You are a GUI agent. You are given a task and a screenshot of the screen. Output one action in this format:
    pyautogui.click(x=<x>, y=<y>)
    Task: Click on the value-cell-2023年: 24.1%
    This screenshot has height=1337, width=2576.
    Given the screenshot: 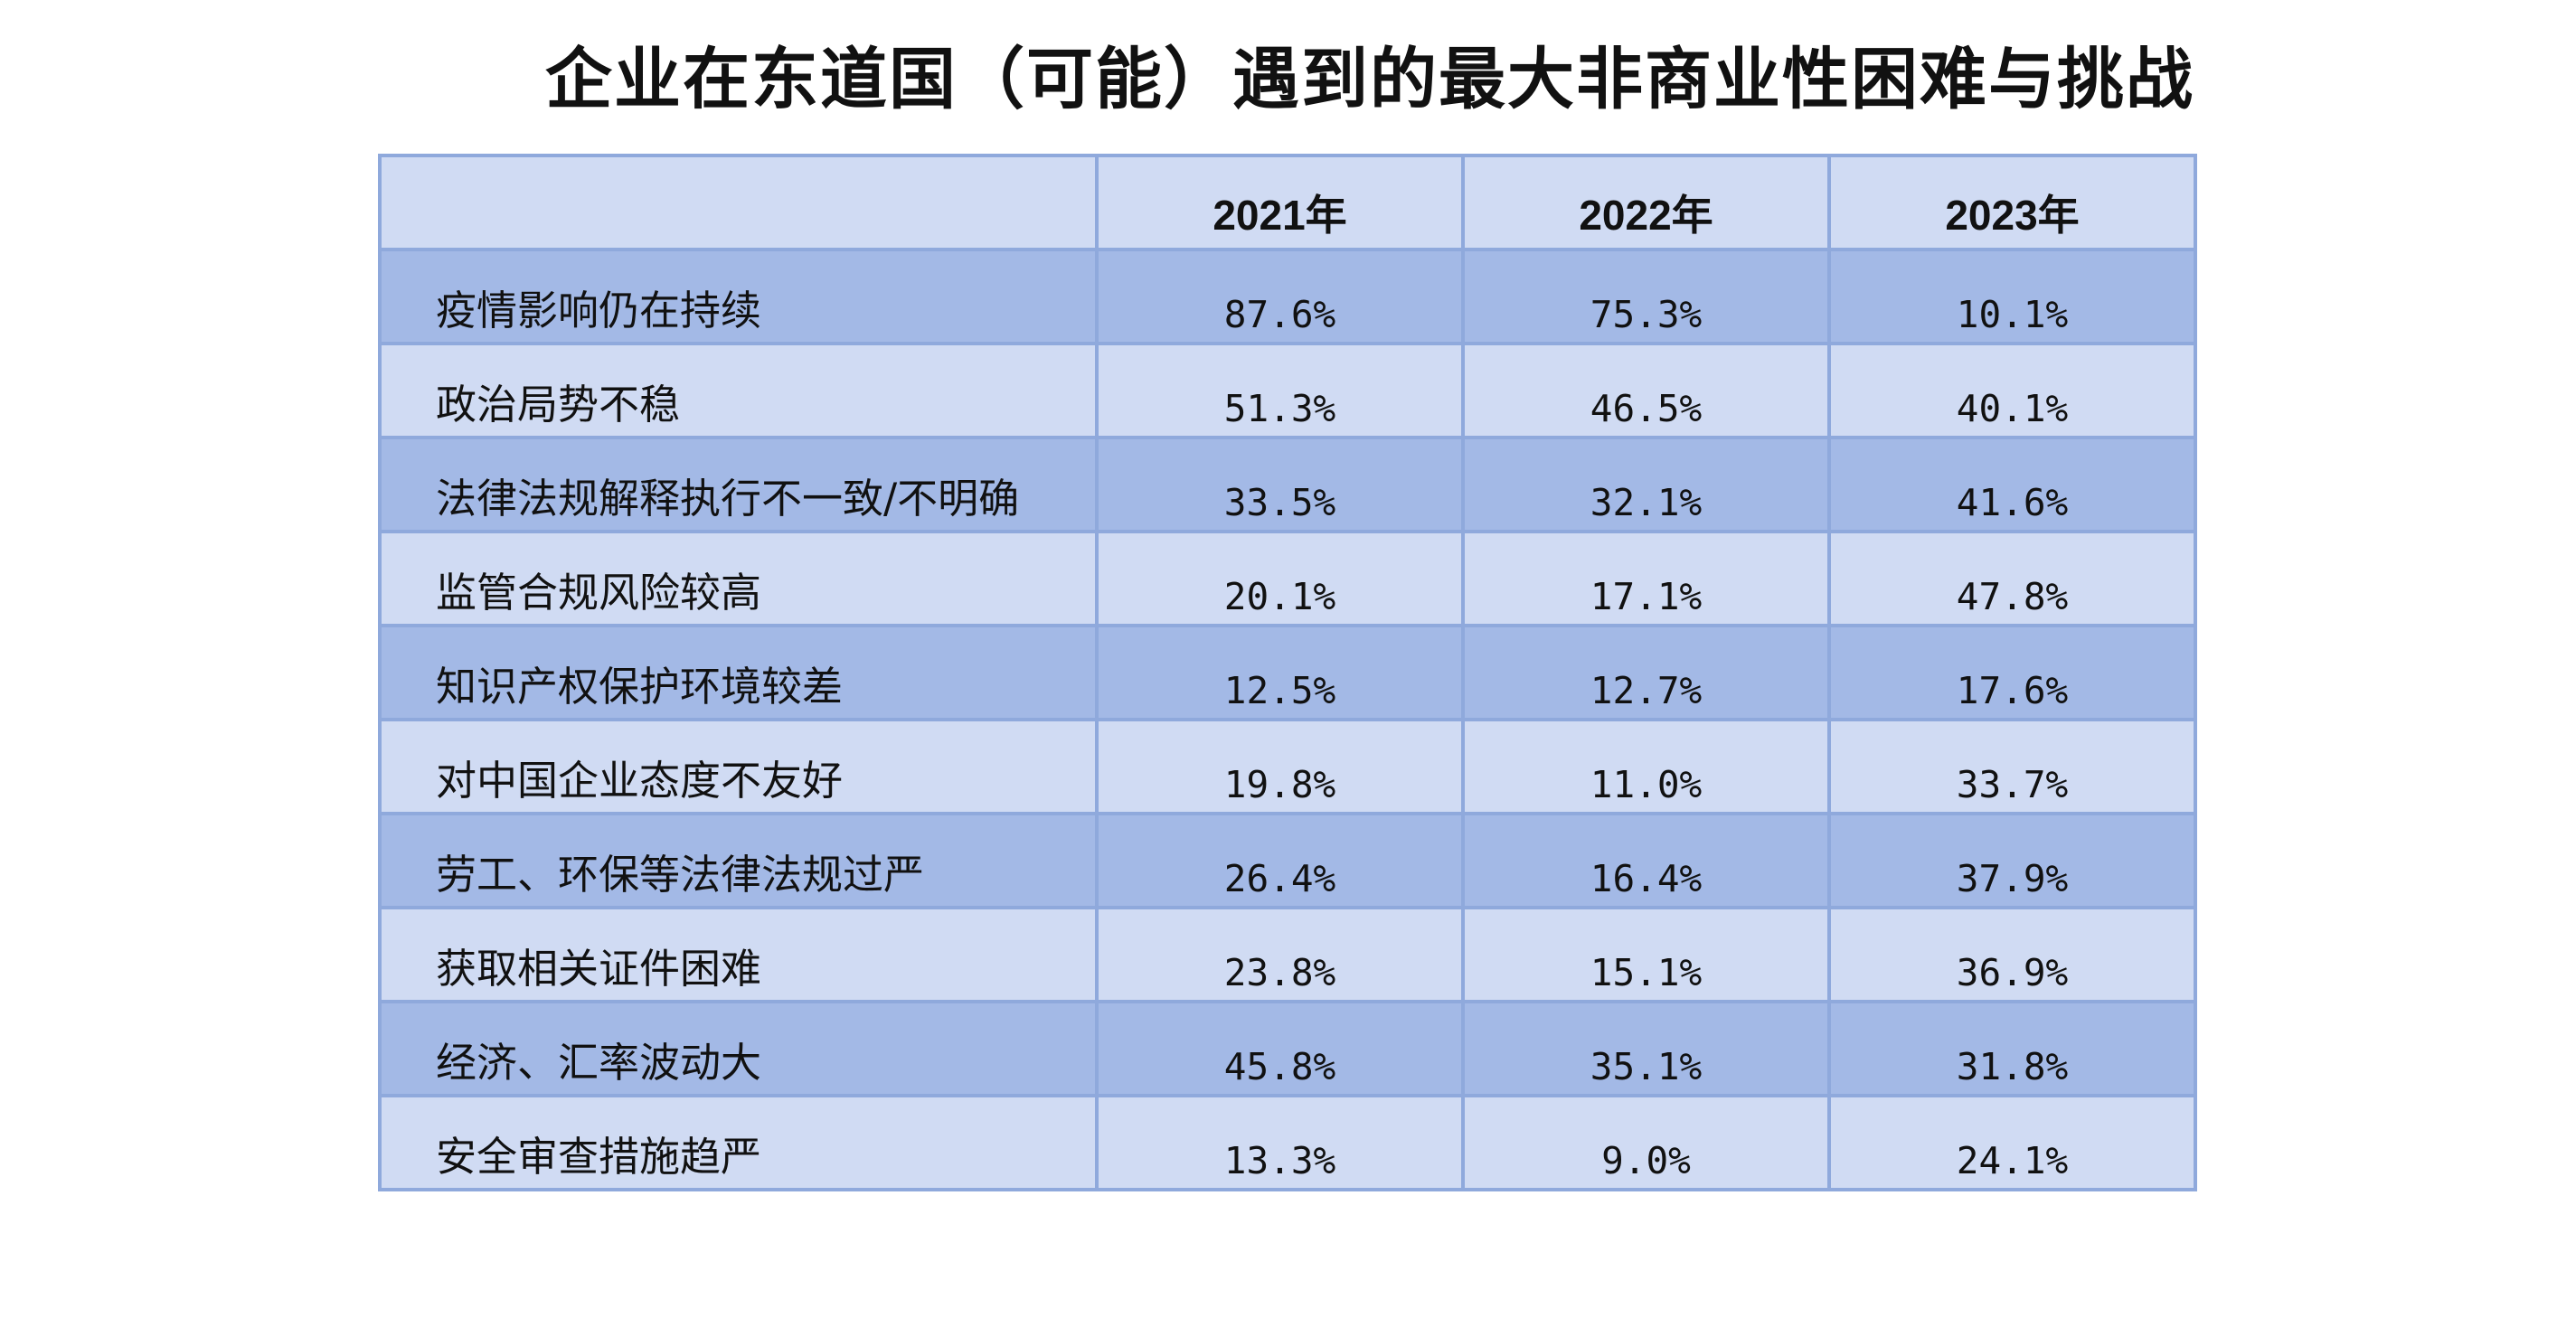 What is the action you would take?
    pyautogui.click(x=2012, y=1143)
    